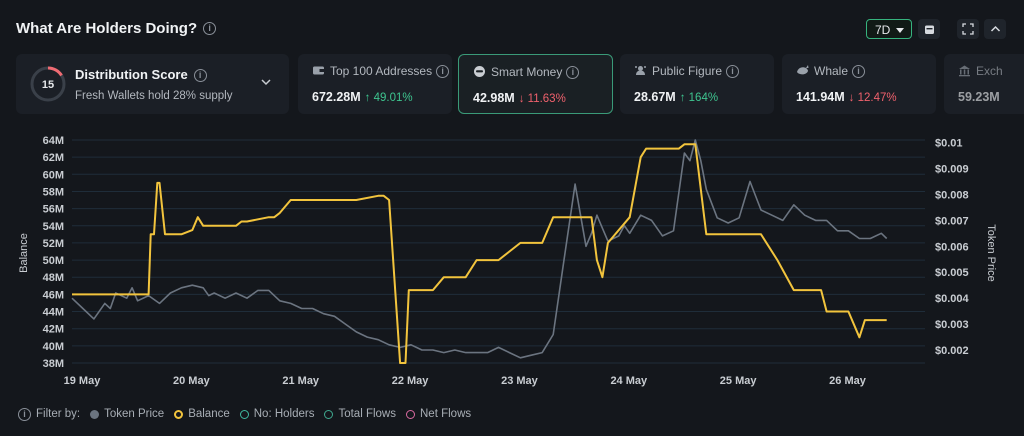 The width and height of the screenshot is (1024, 436). Describe the element at coordinates (202, 414) in the screenshot. I see `legend-item-balance: Balance` at that location.